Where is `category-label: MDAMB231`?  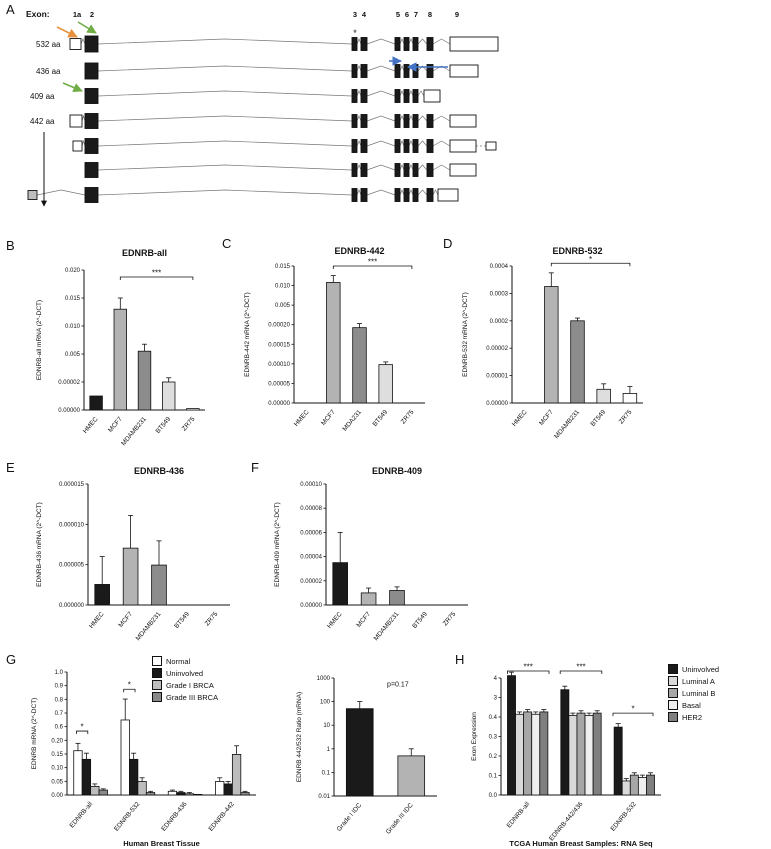
category-label: MDAMB231 is located at coordinates (149, 626).